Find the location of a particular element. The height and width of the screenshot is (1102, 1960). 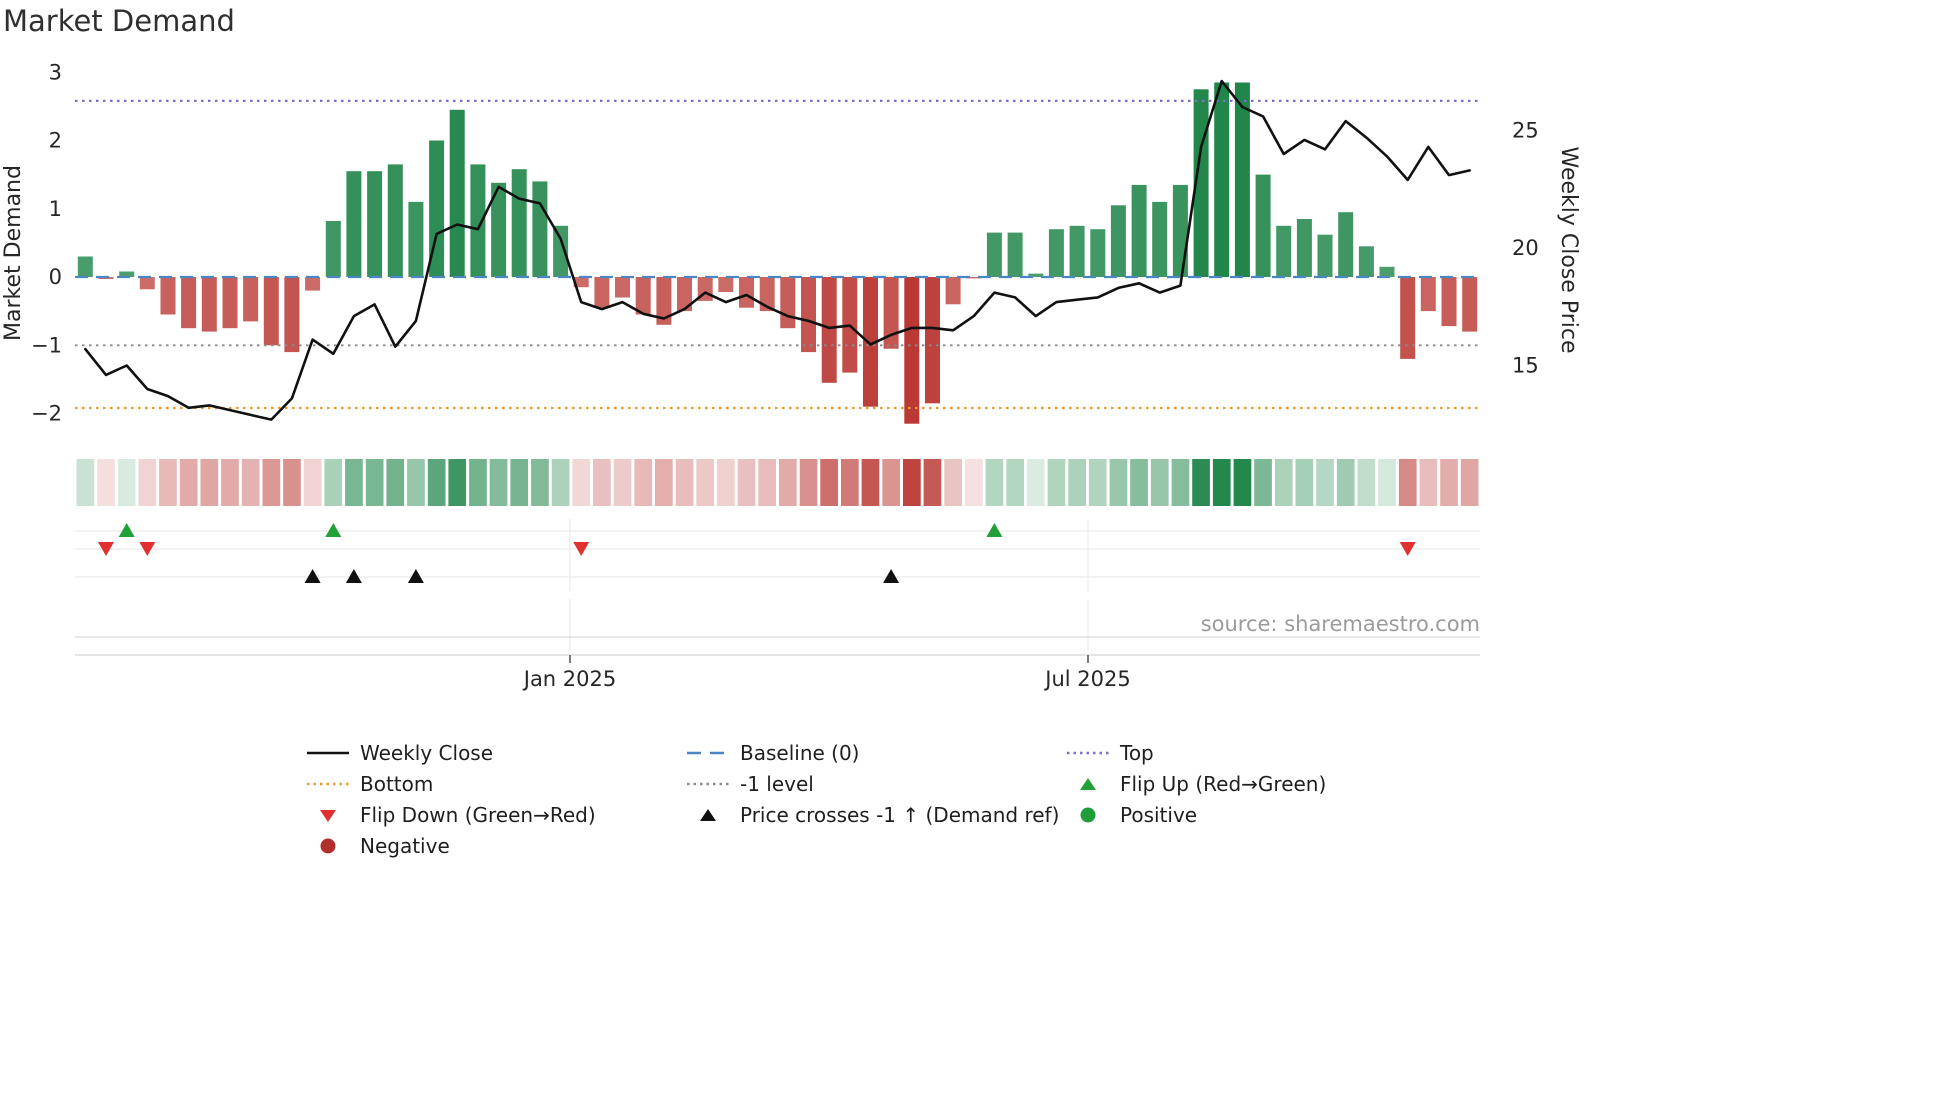

negative-legend-glyph is located at coordinates (328, 845).